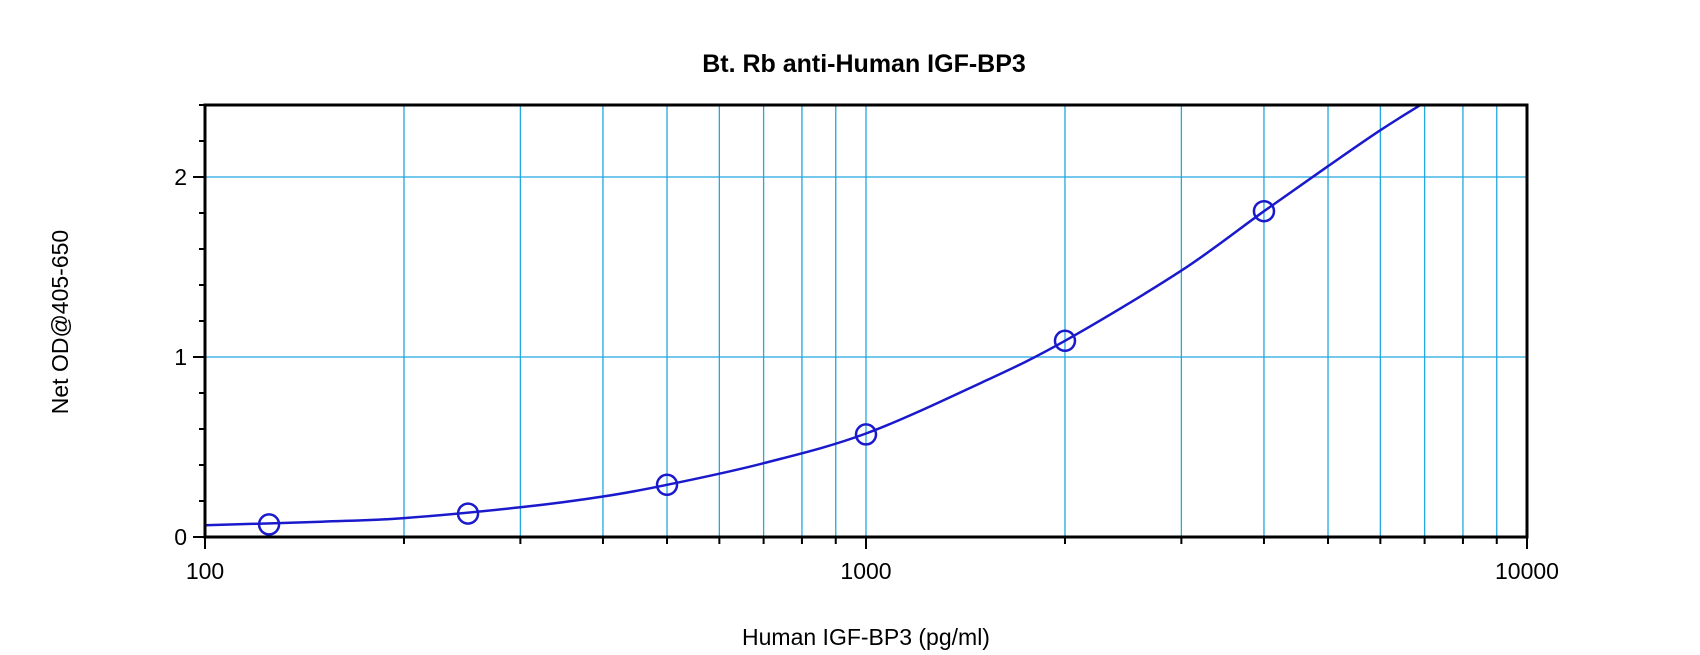  What do you see at coordinates (205, 571) in the screenshot?
I see `x-tick-label: 100` at bounding box center [205, 571].